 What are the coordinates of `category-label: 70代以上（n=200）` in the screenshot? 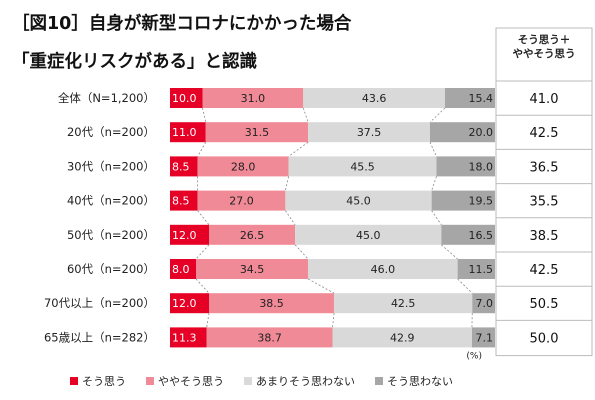 It's located at (99, 303).